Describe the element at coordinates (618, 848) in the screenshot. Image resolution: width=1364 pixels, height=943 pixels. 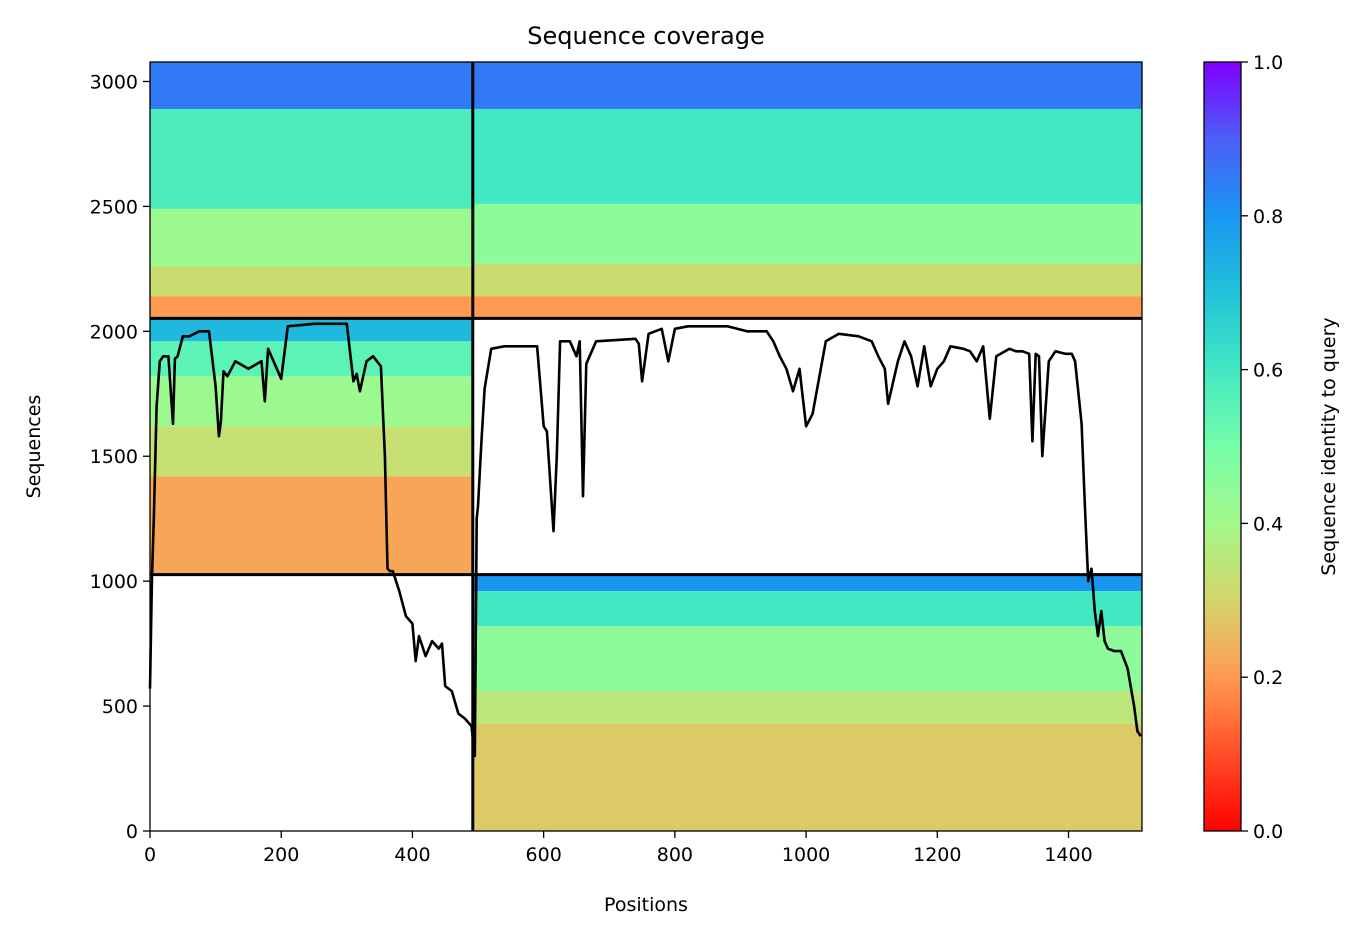
I see `x-axis-ticks: 0 200 400 600 800 1000 1200 1400` at that location.